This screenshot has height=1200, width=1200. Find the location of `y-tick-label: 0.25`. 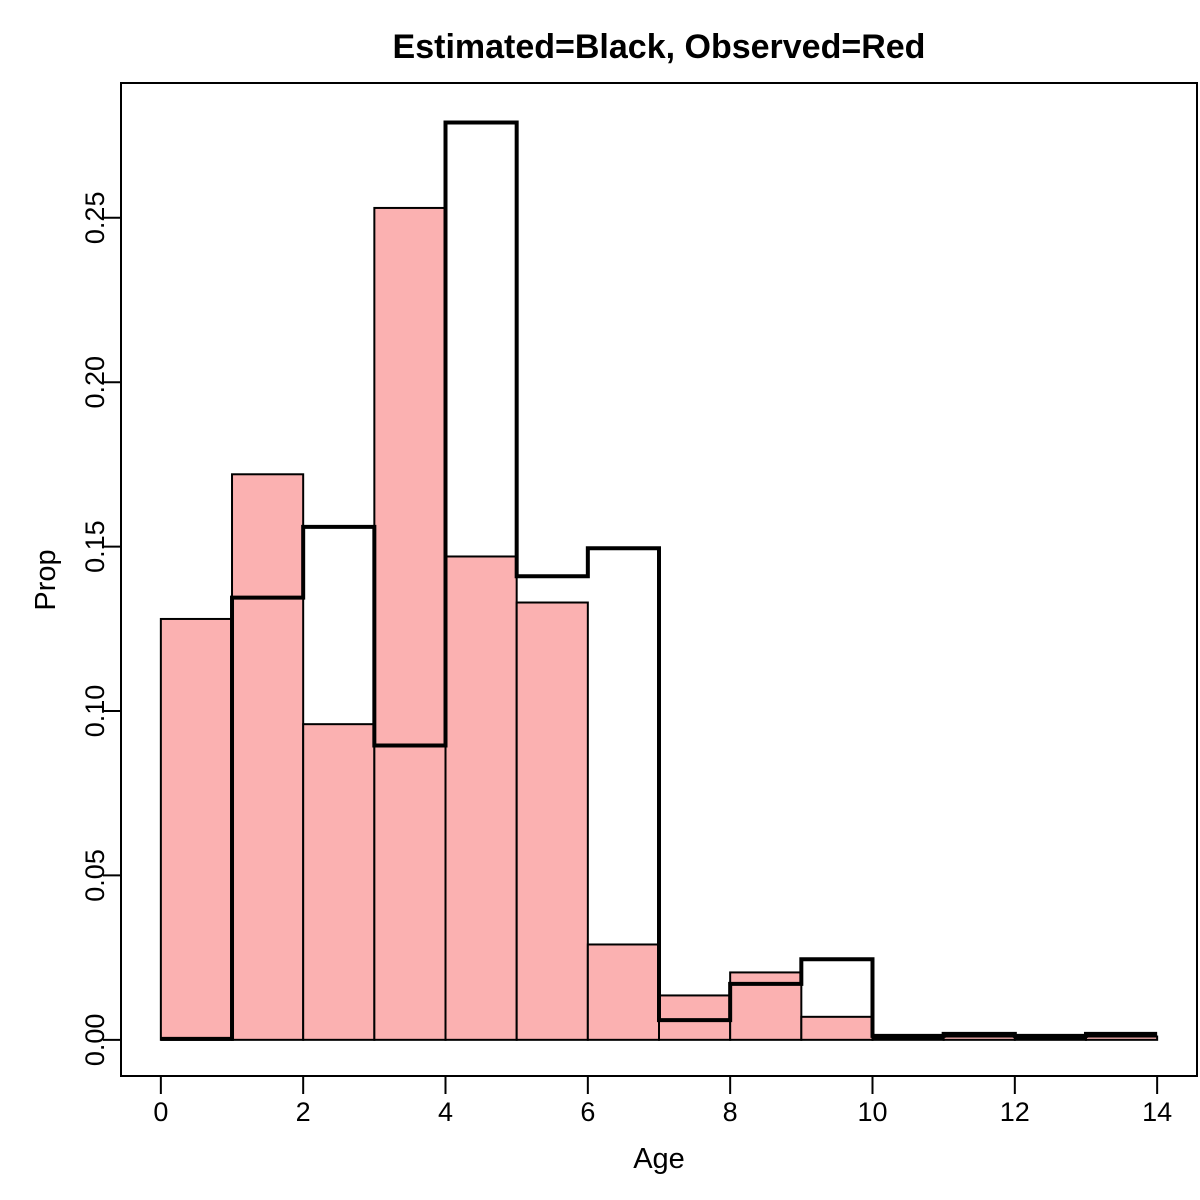

y-tick-label: 0.25 is located at coordinates (95, 218).